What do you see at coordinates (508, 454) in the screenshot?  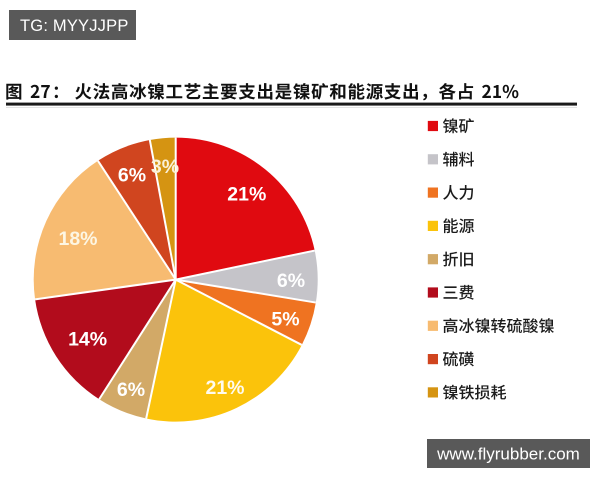 I see `svg-text: www.flyrubber.com` at bounding box center [508, 454].